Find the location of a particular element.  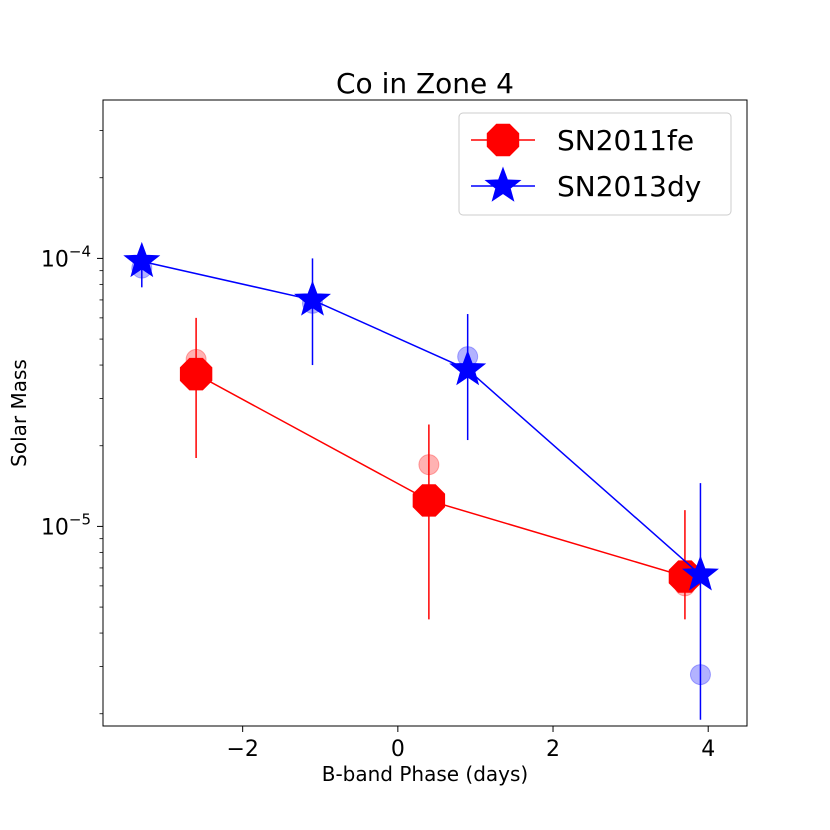

legend-marker-sn2011fe is located at coordinates (503, 140).